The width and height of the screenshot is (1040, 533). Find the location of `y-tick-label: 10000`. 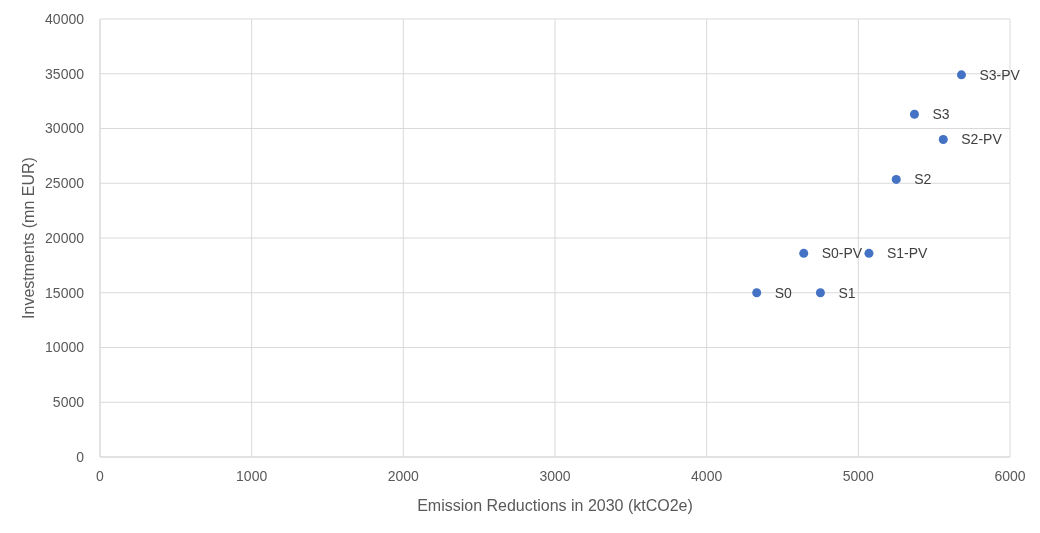

y-tick-label: 10000 is located at coordinates (65, 347).